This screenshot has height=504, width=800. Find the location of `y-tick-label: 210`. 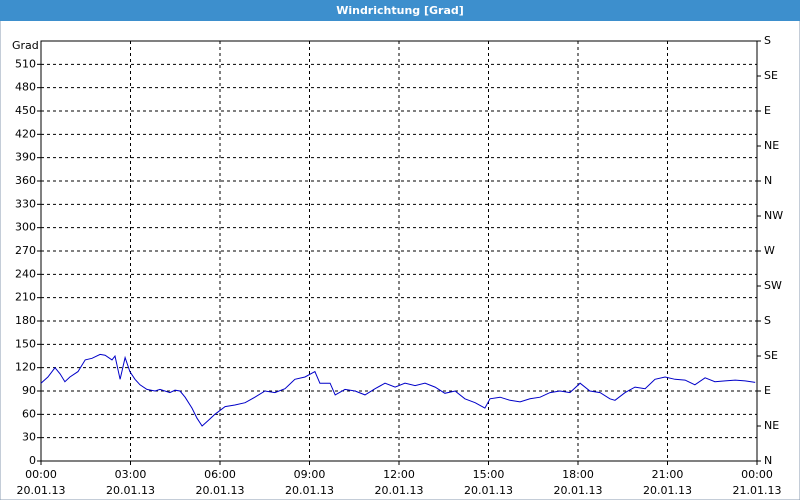

y-tick-label: 210 is located at coordinates (25, 297).